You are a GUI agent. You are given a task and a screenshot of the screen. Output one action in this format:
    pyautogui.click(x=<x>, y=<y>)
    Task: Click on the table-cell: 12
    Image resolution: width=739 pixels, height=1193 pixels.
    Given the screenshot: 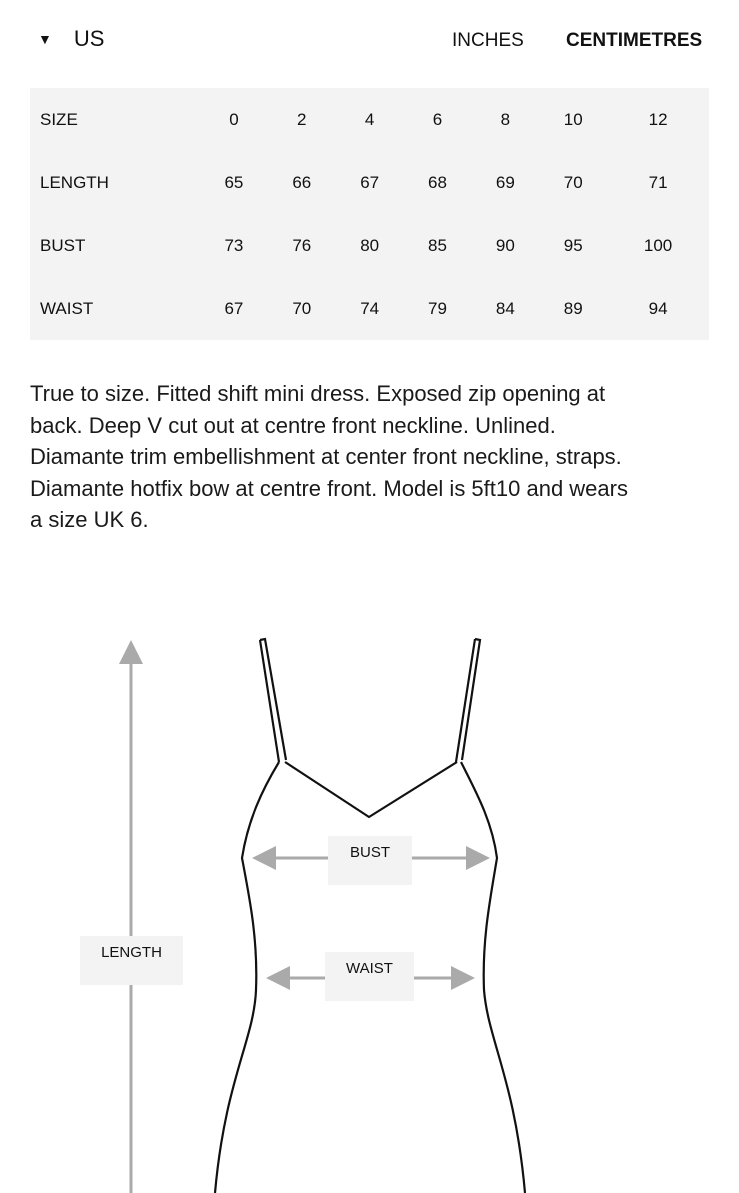 What is the action you would take?
    pyautogui.click(x=658, y=119)
    